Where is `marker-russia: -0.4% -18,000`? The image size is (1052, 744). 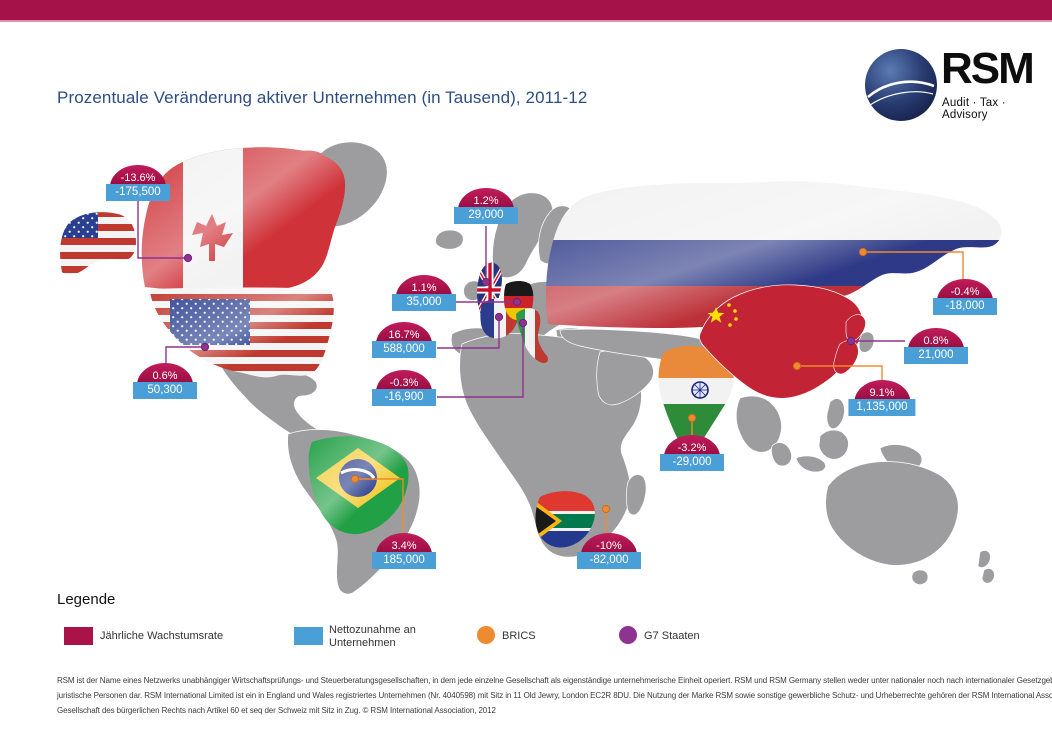
marker-russia: -0.4% -18,000 is located at coordinates (965, 297).